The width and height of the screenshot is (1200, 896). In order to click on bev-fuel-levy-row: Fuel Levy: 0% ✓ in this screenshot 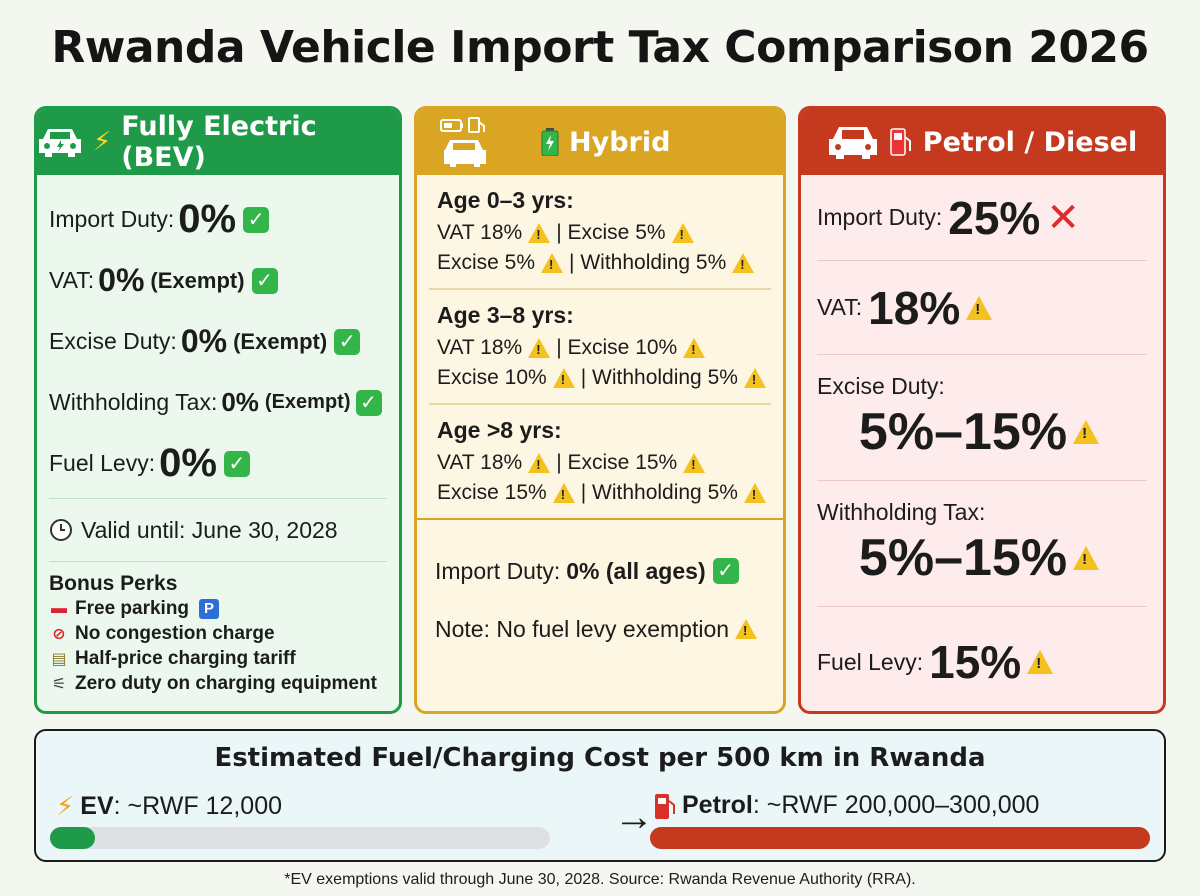, I will do `click(218, 463)`.